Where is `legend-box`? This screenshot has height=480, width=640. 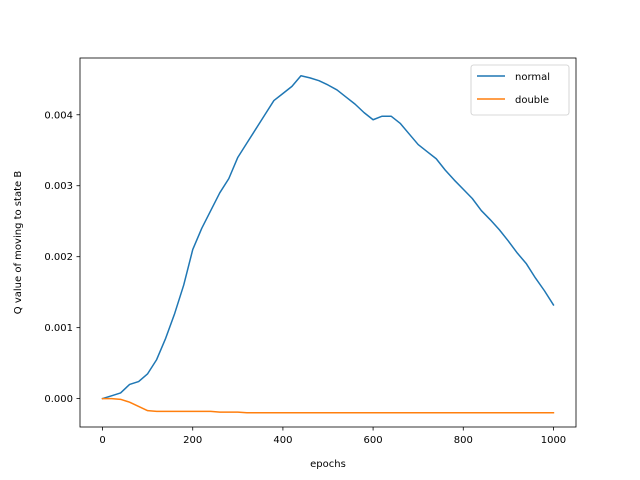 legend-box is located at coordinates (520, 90).